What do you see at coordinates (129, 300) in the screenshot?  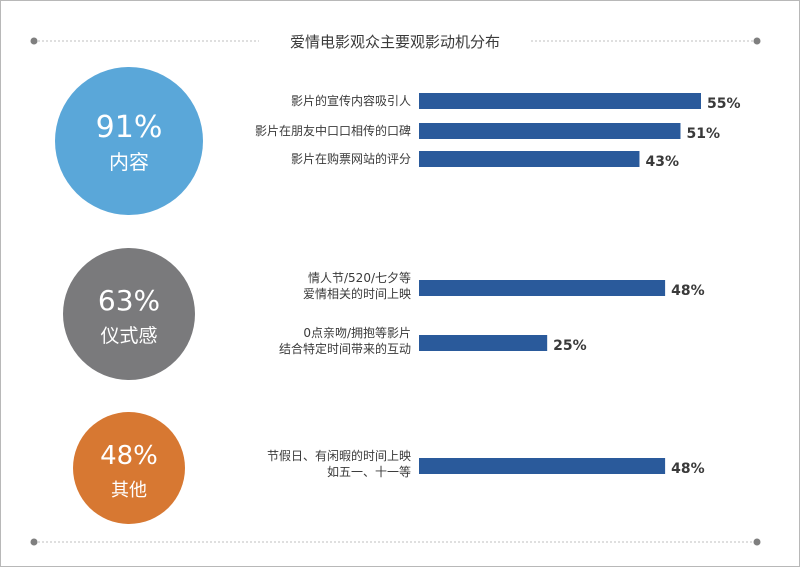 I see `group-percent-label: 63%` at bounding box center [129, 300].